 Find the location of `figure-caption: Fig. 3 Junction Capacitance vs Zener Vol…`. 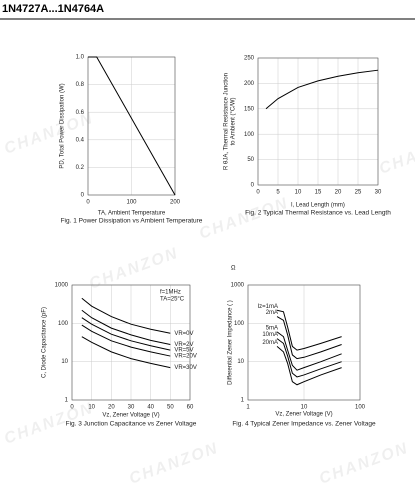

figure-caption: Fig. 3 Junction Capacitance vs Zener Vol… is located at coordinates (131, 424).